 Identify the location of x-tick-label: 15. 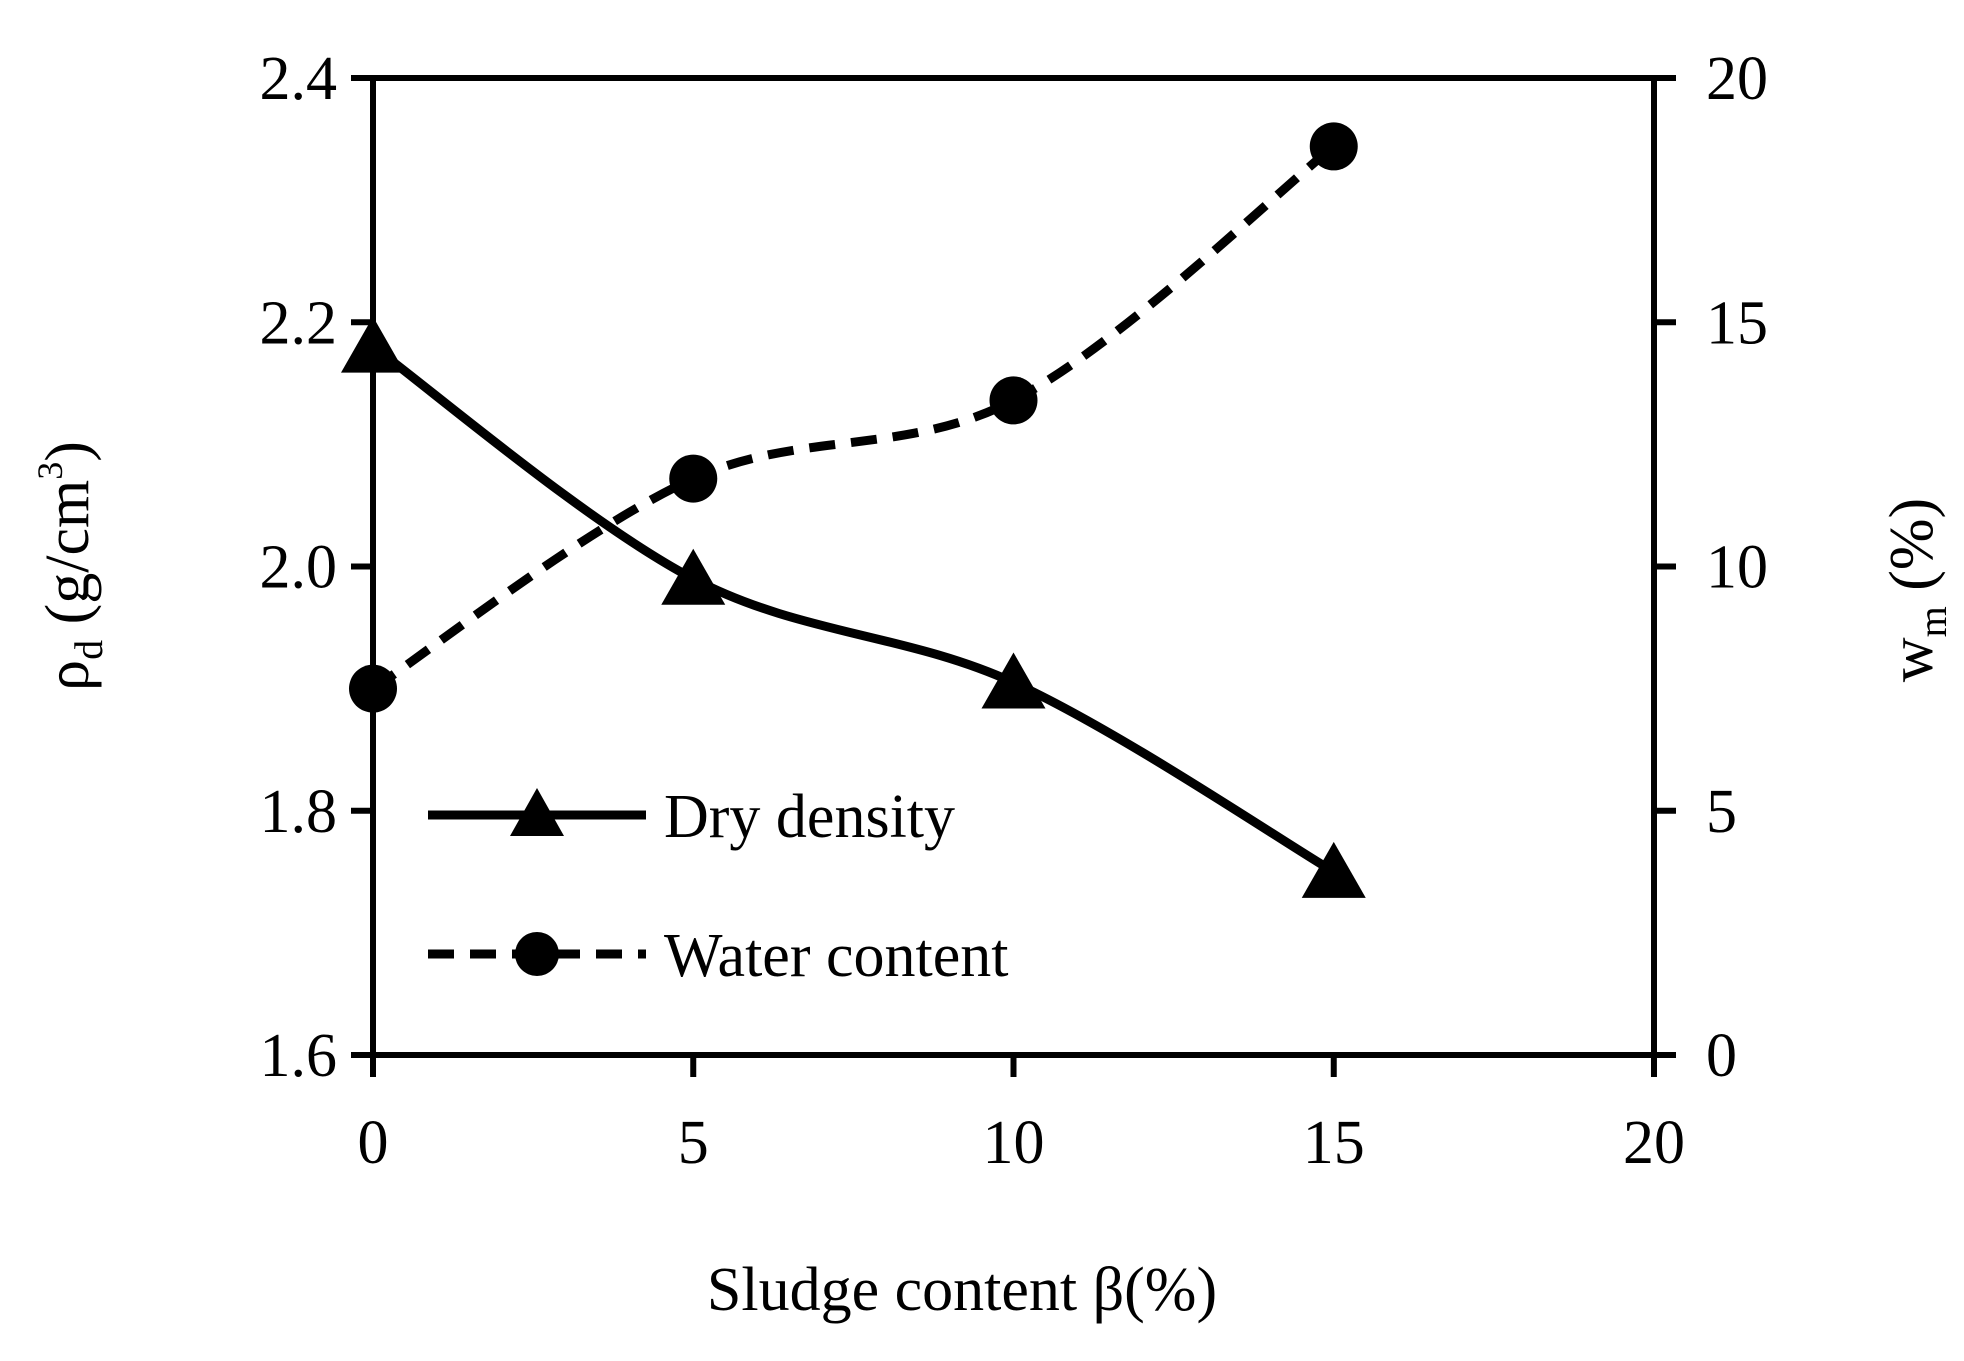
(1334, 1143).